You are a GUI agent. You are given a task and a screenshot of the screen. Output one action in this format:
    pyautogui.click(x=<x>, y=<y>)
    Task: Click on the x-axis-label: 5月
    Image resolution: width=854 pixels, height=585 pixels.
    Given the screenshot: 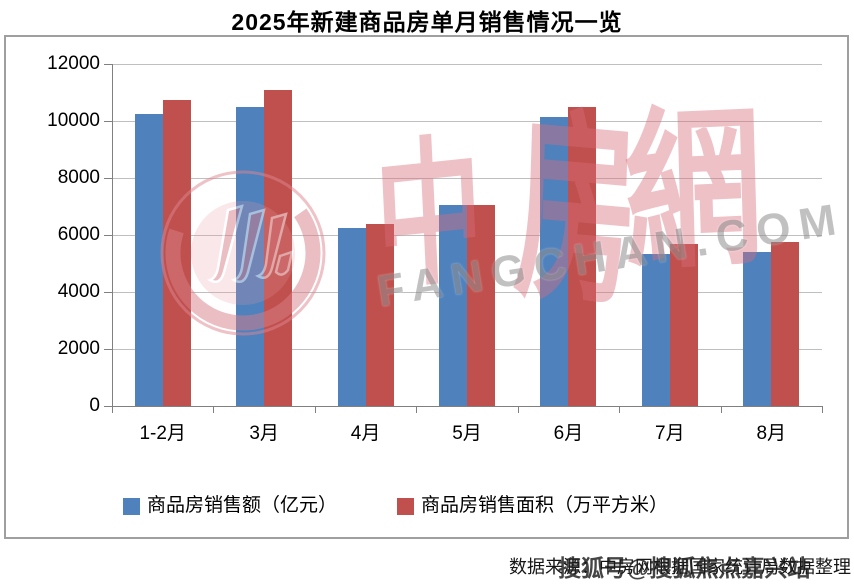 What is the action you would take?
    pyautogui.click(x=467, y=433)
    